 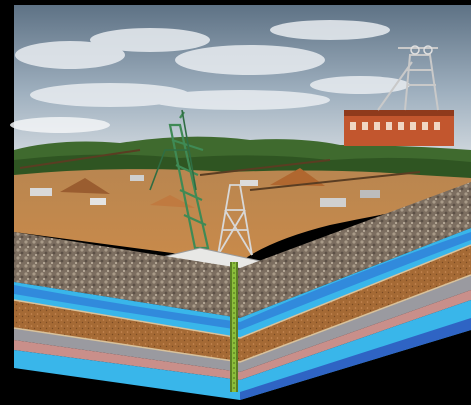 I want to click on headframe, so click(x=399, y=95).